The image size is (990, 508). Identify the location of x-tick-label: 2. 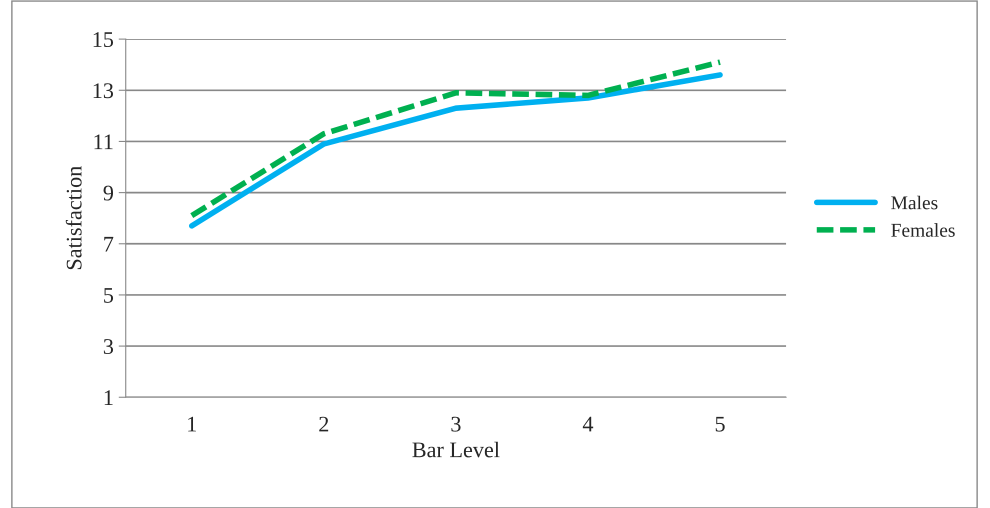
(323, 424).